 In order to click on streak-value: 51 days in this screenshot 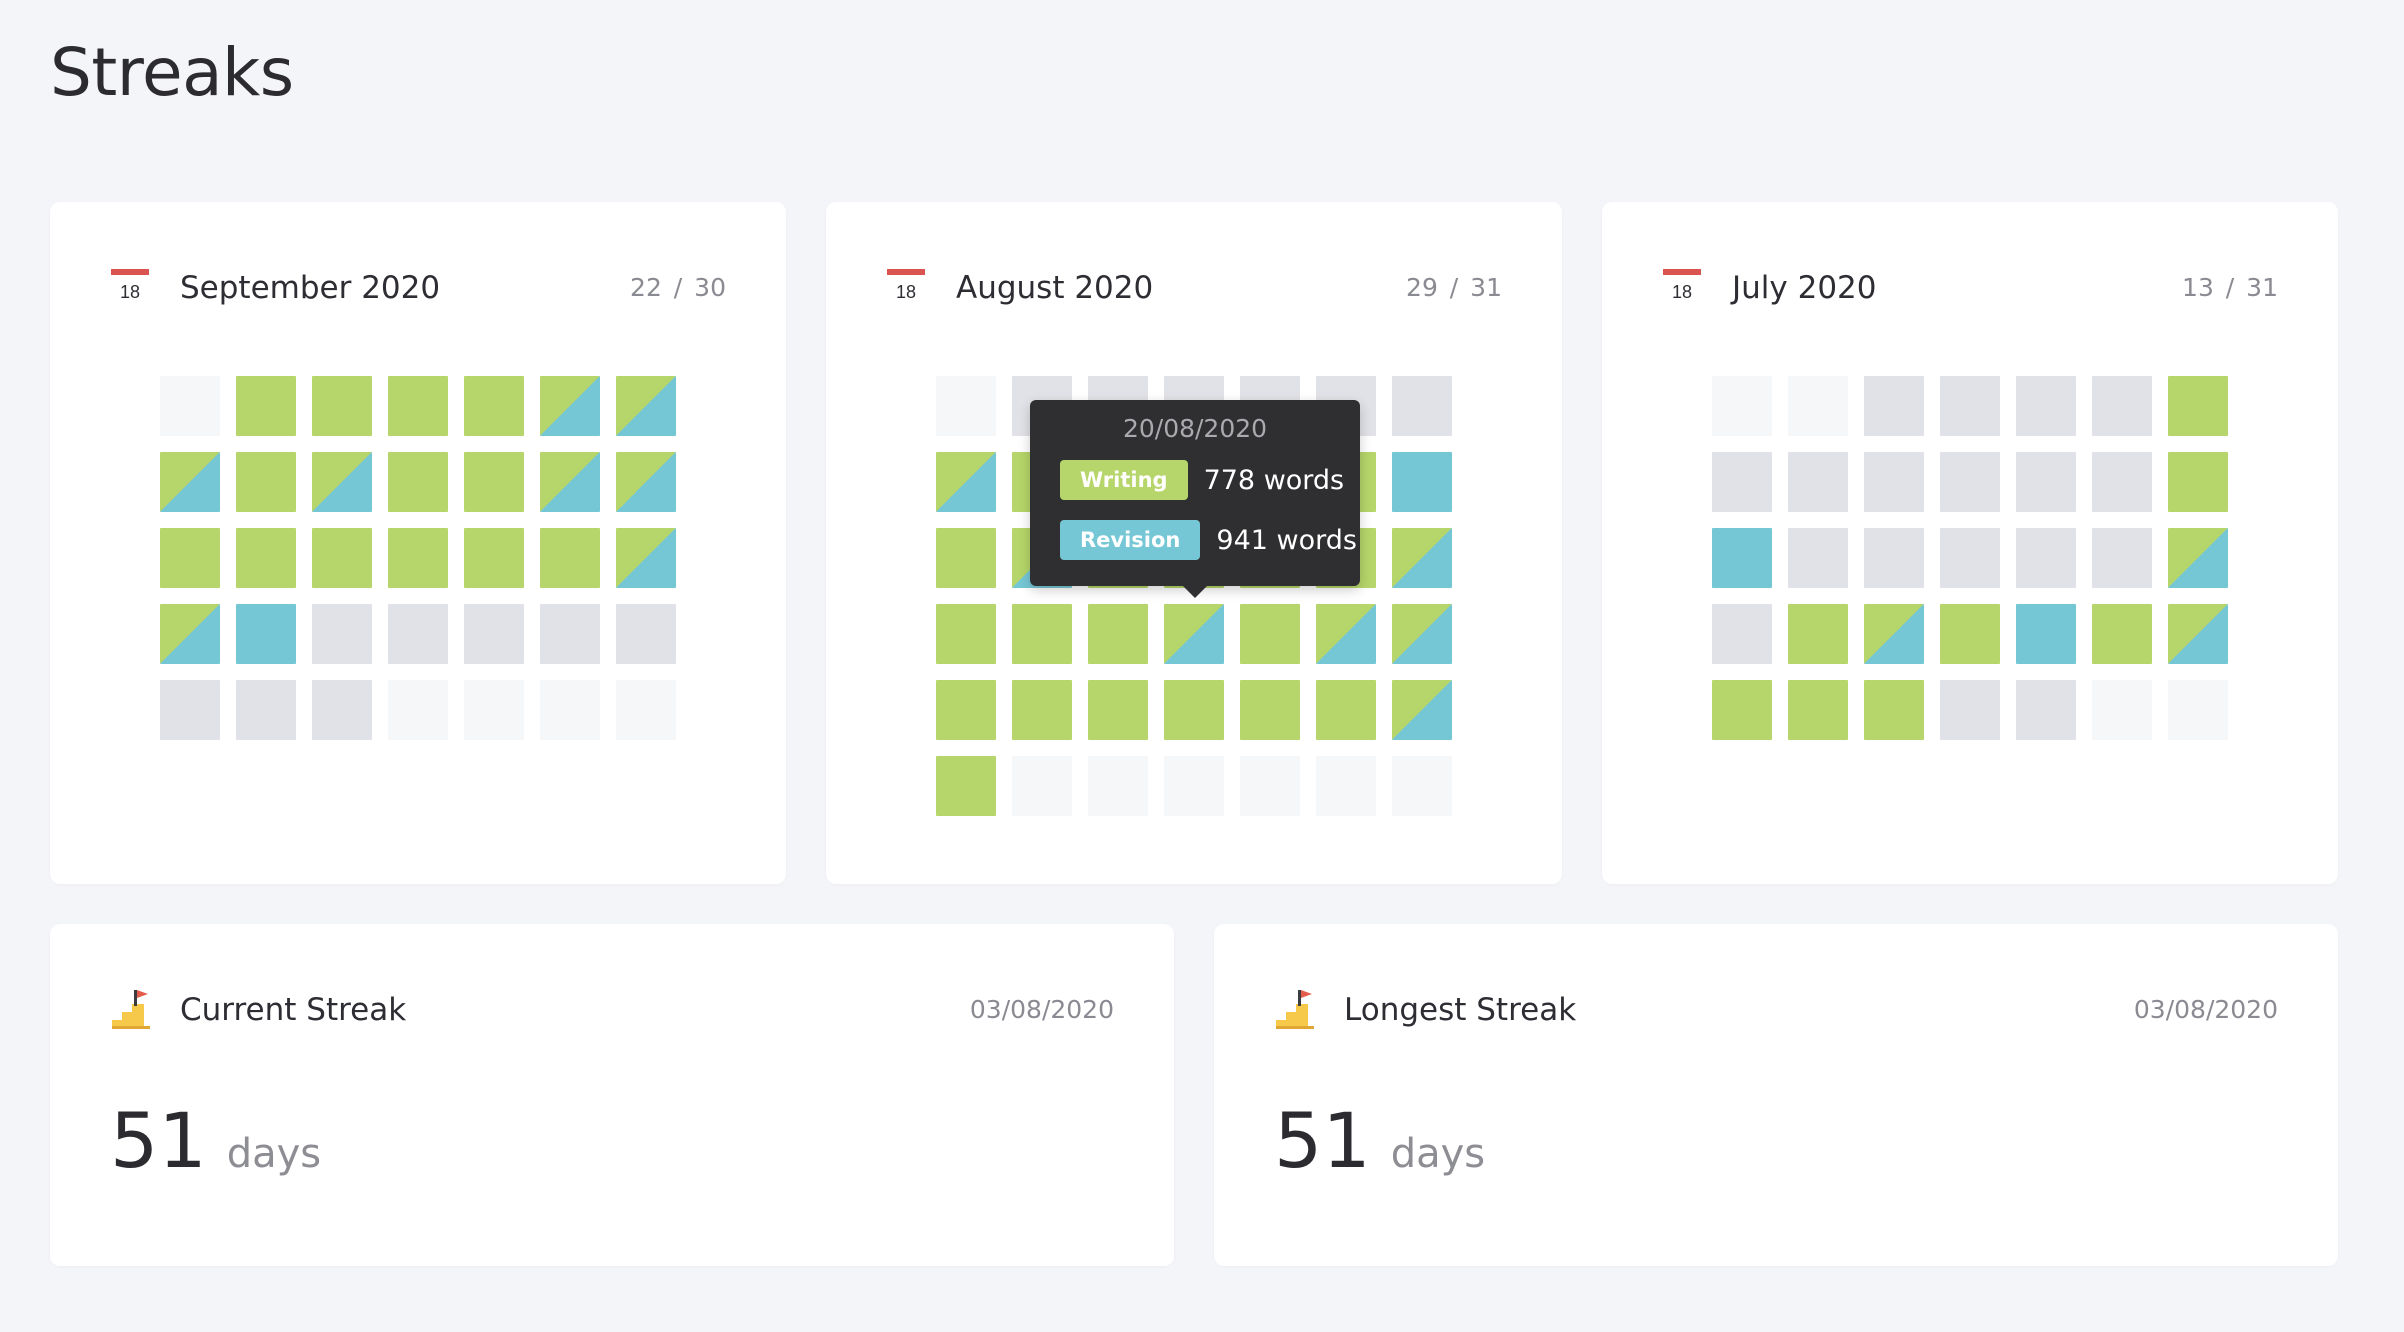, I will do `click(215, 1140)`.